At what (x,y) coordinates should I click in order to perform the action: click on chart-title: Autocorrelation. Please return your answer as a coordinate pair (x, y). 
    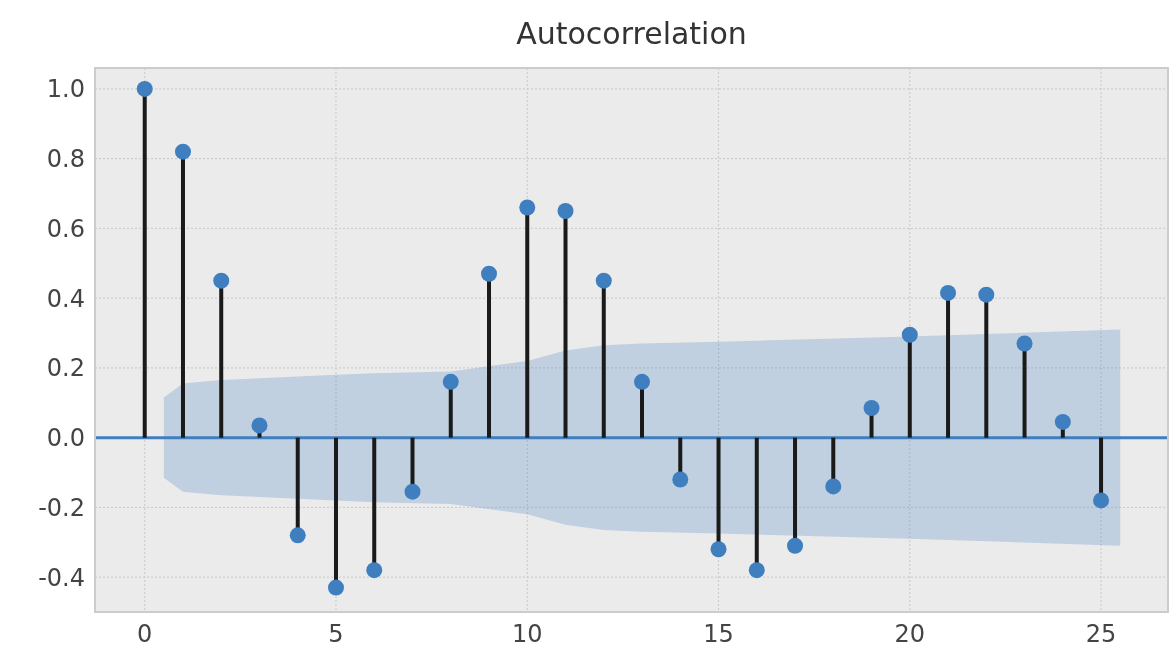
    Looking at the image, I should click on (631, 33).